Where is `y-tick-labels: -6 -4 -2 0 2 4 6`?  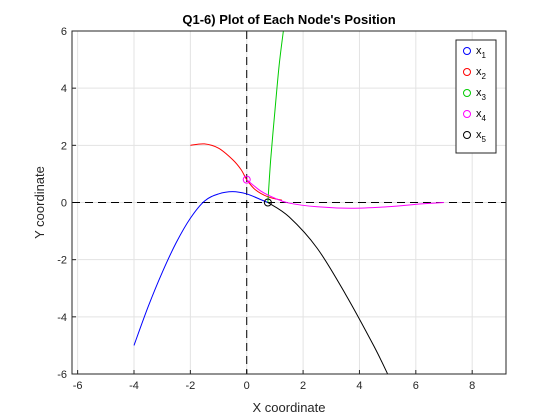
y-tick-labels: -6 -4 -2 0 2 4 6 is located at coordinates (62, 203).